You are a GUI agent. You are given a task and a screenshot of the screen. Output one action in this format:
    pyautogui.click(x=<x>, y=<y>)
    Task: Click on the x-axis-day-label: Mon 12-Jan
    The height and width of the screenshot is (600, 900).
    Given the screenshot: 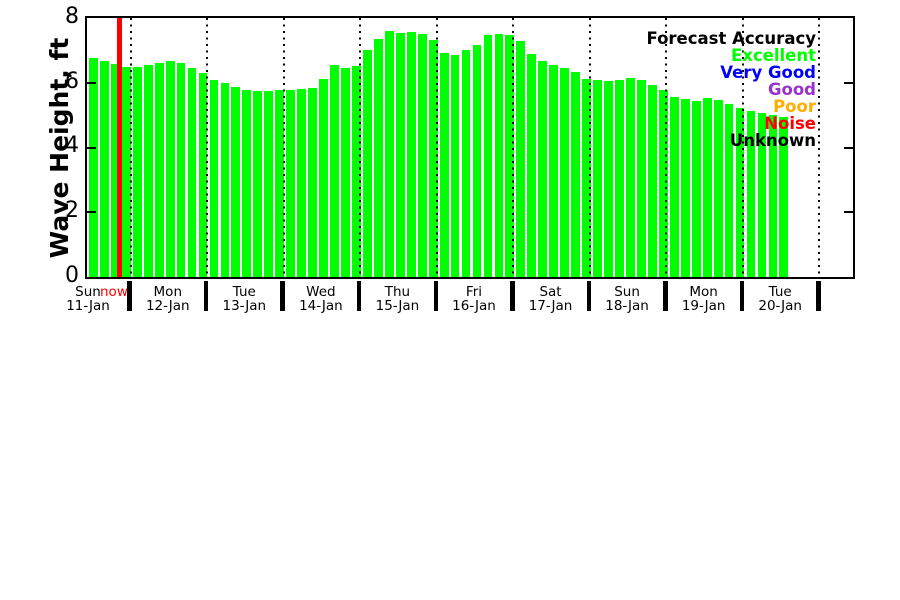 What is the action you would take?
    pyautogui.click(x=168, y=299)
    